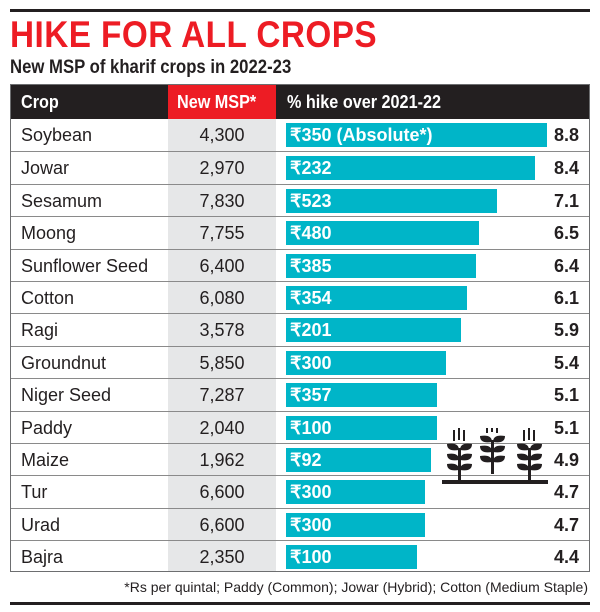  What do you see at coordinates (34, 492) in the screenshot?
I see `crop-name: Tur` at bounding box center [34, 492].